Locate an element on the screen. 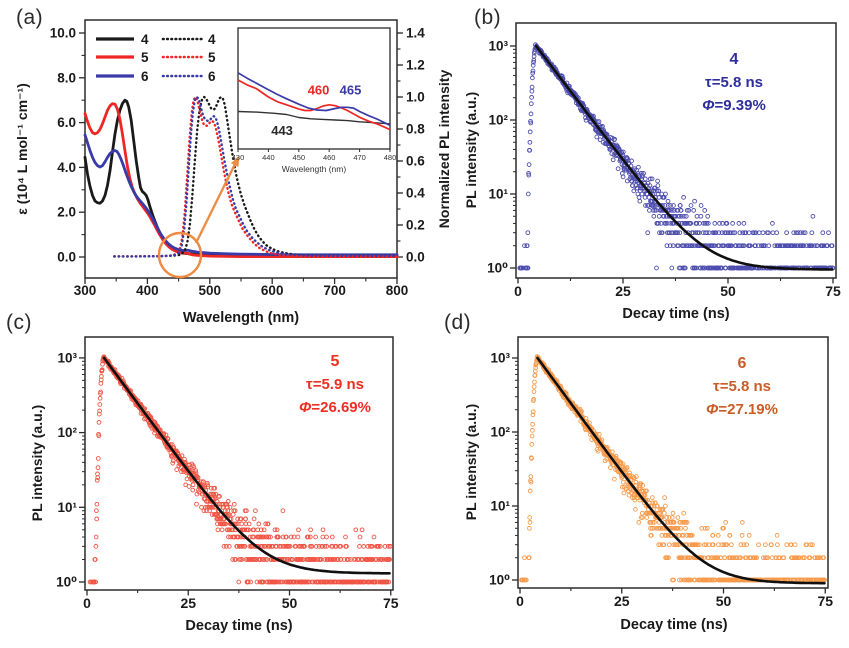  tick-label: 10² is located at coordinates (500, 432).